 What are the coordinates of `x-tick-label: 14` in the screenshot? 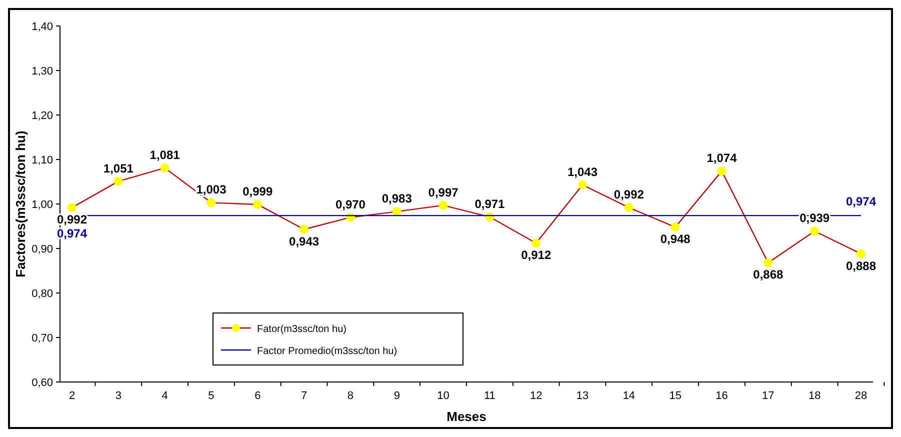 It's located at (629, 396).